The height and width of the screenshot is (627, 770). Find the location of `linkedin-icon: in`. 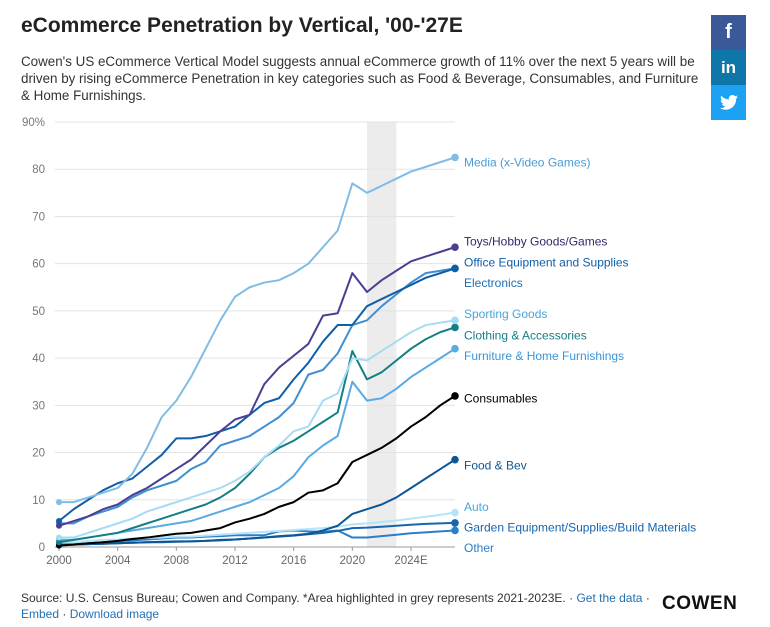

linkedin-icon: in is located at coordinates (728, 67).